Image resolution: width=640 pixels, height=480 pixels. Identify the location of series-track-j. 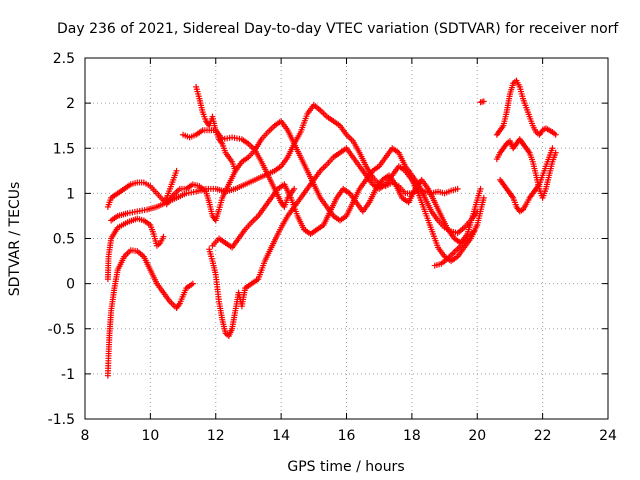
(454, 248).